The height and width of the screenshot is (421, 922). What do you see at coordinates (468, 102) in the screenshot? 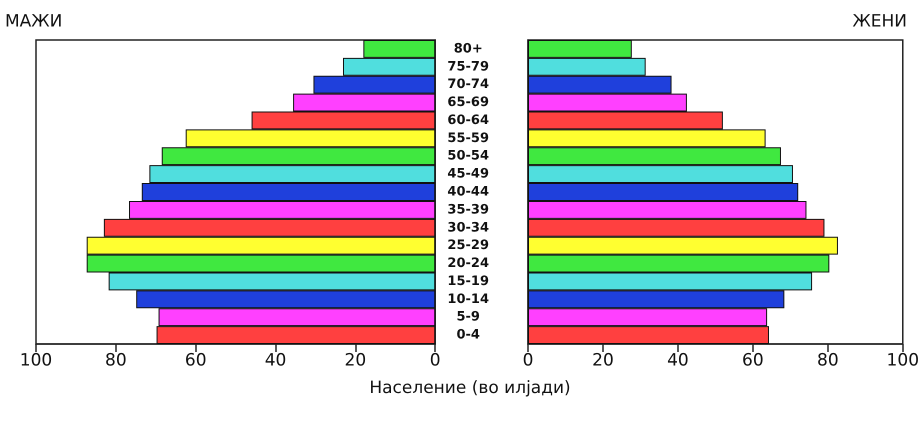
I see `y-tick-label: 65-69` at bounding box center [468, 102].